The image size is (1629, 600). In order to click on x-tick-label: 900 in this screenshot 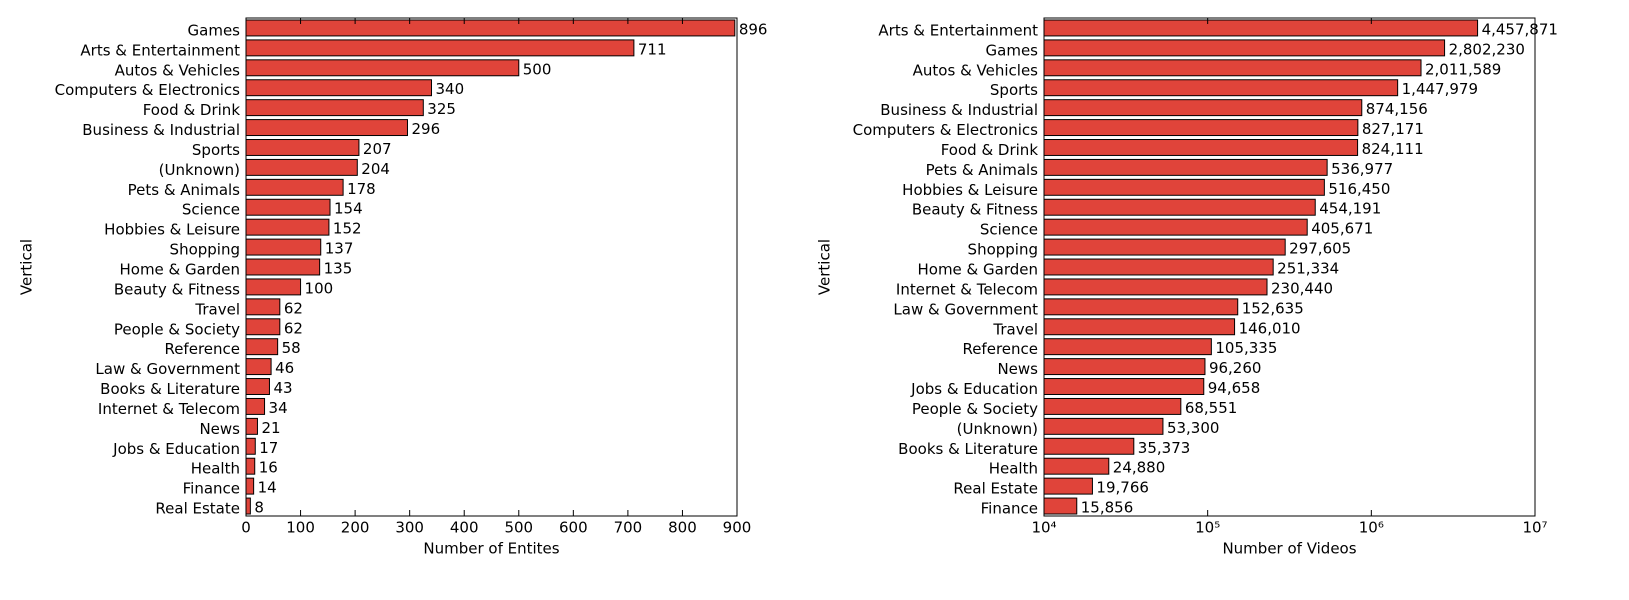, I will do `click(737, 528)`.